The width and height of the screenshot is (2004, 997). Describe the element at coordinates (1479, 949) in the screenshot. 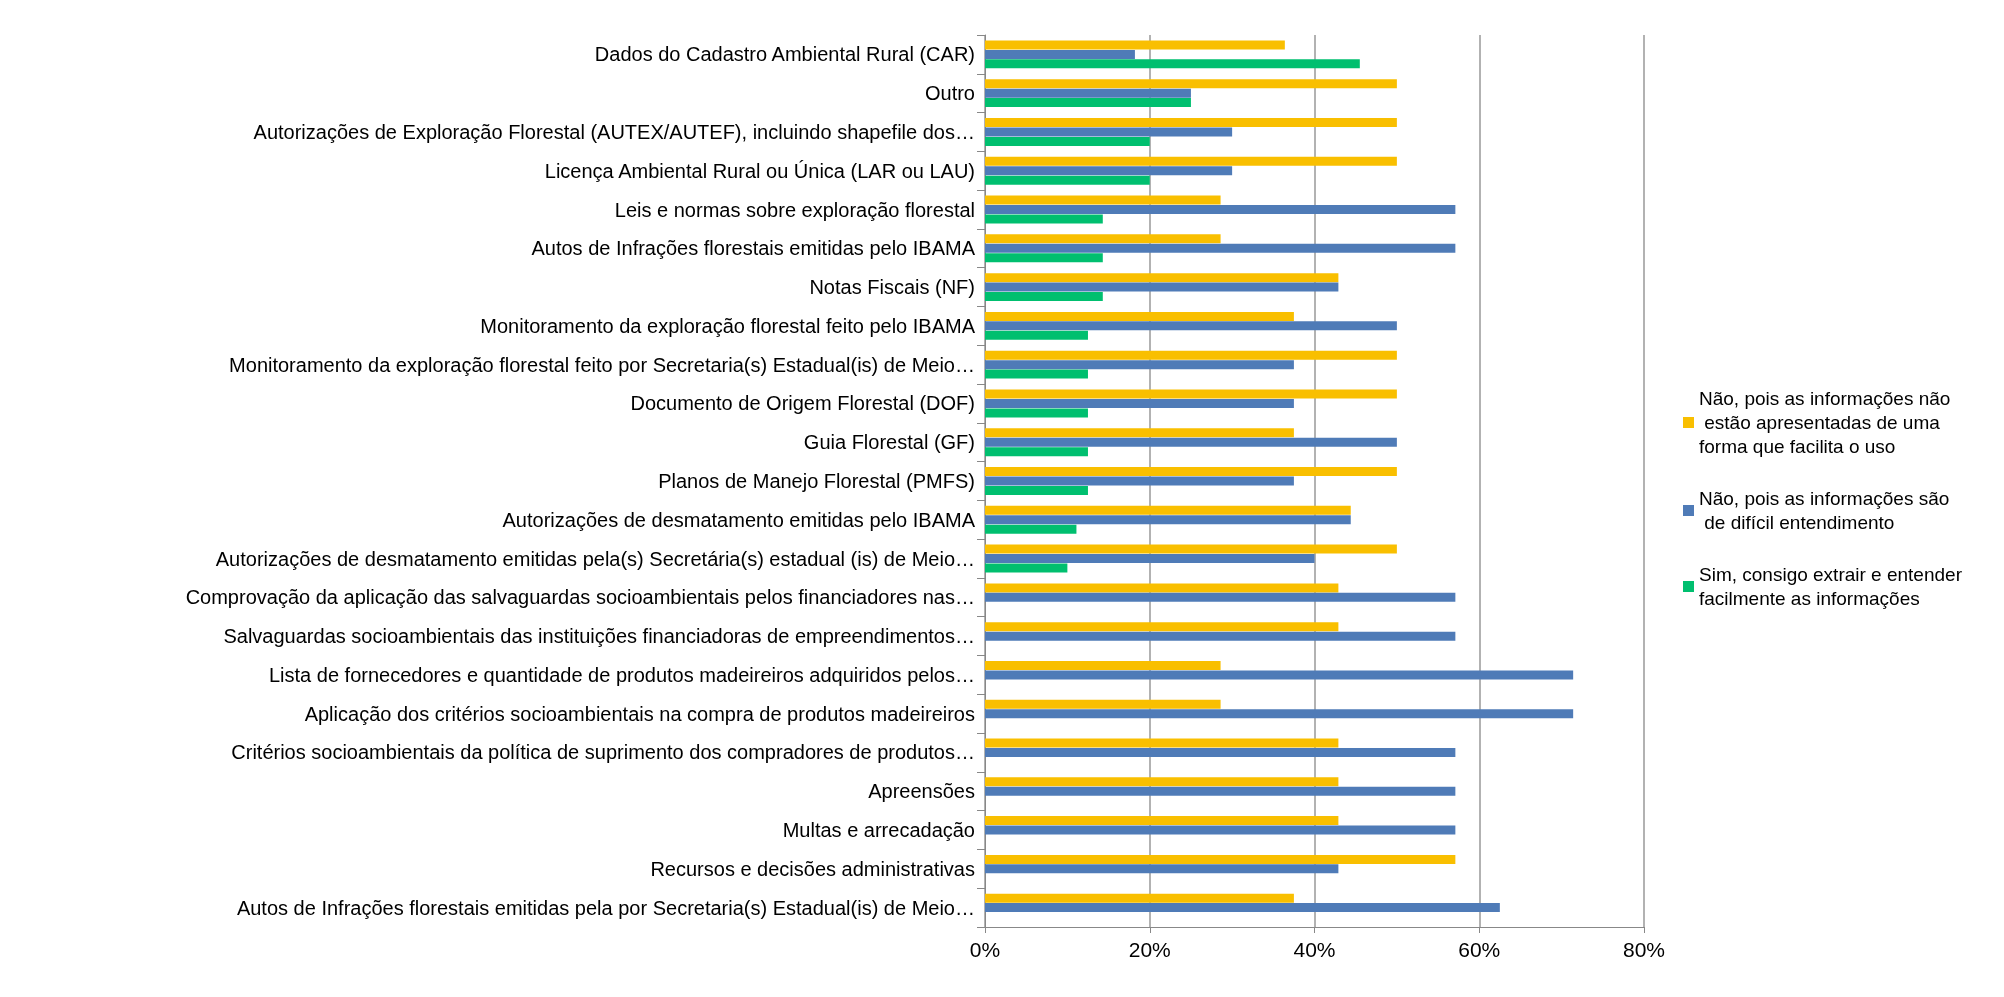

I see `x-tick-label: 60%` at that location.